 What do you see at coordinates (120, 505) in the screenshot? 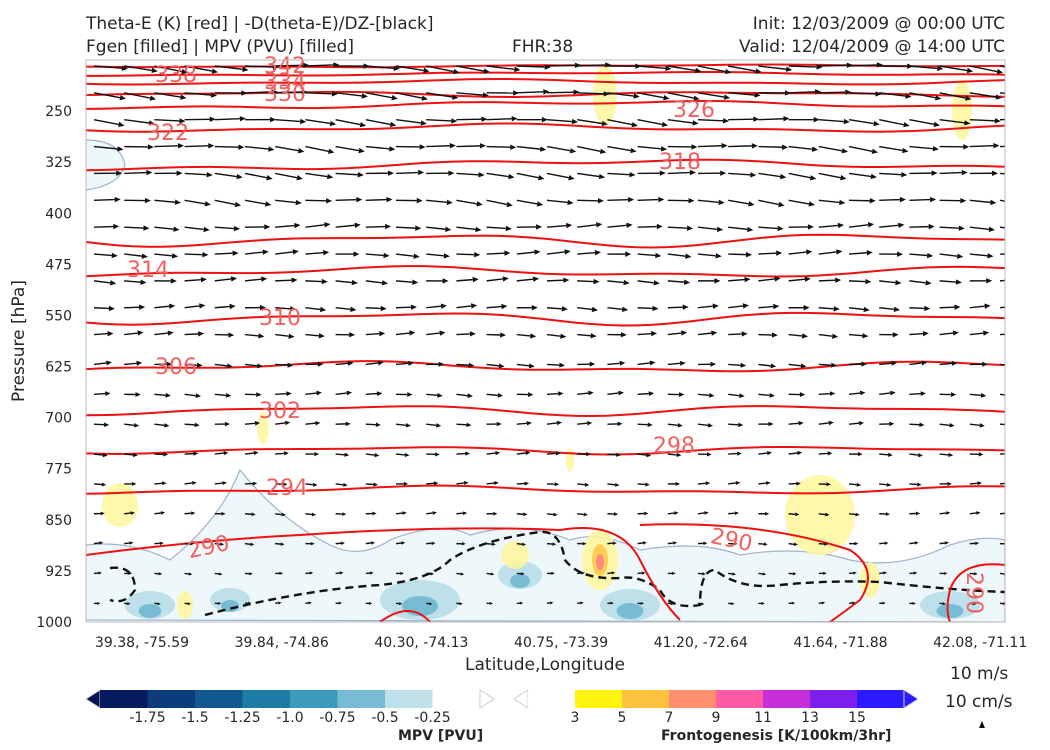
I see `fgen-region` at bounding box center [120, 505].